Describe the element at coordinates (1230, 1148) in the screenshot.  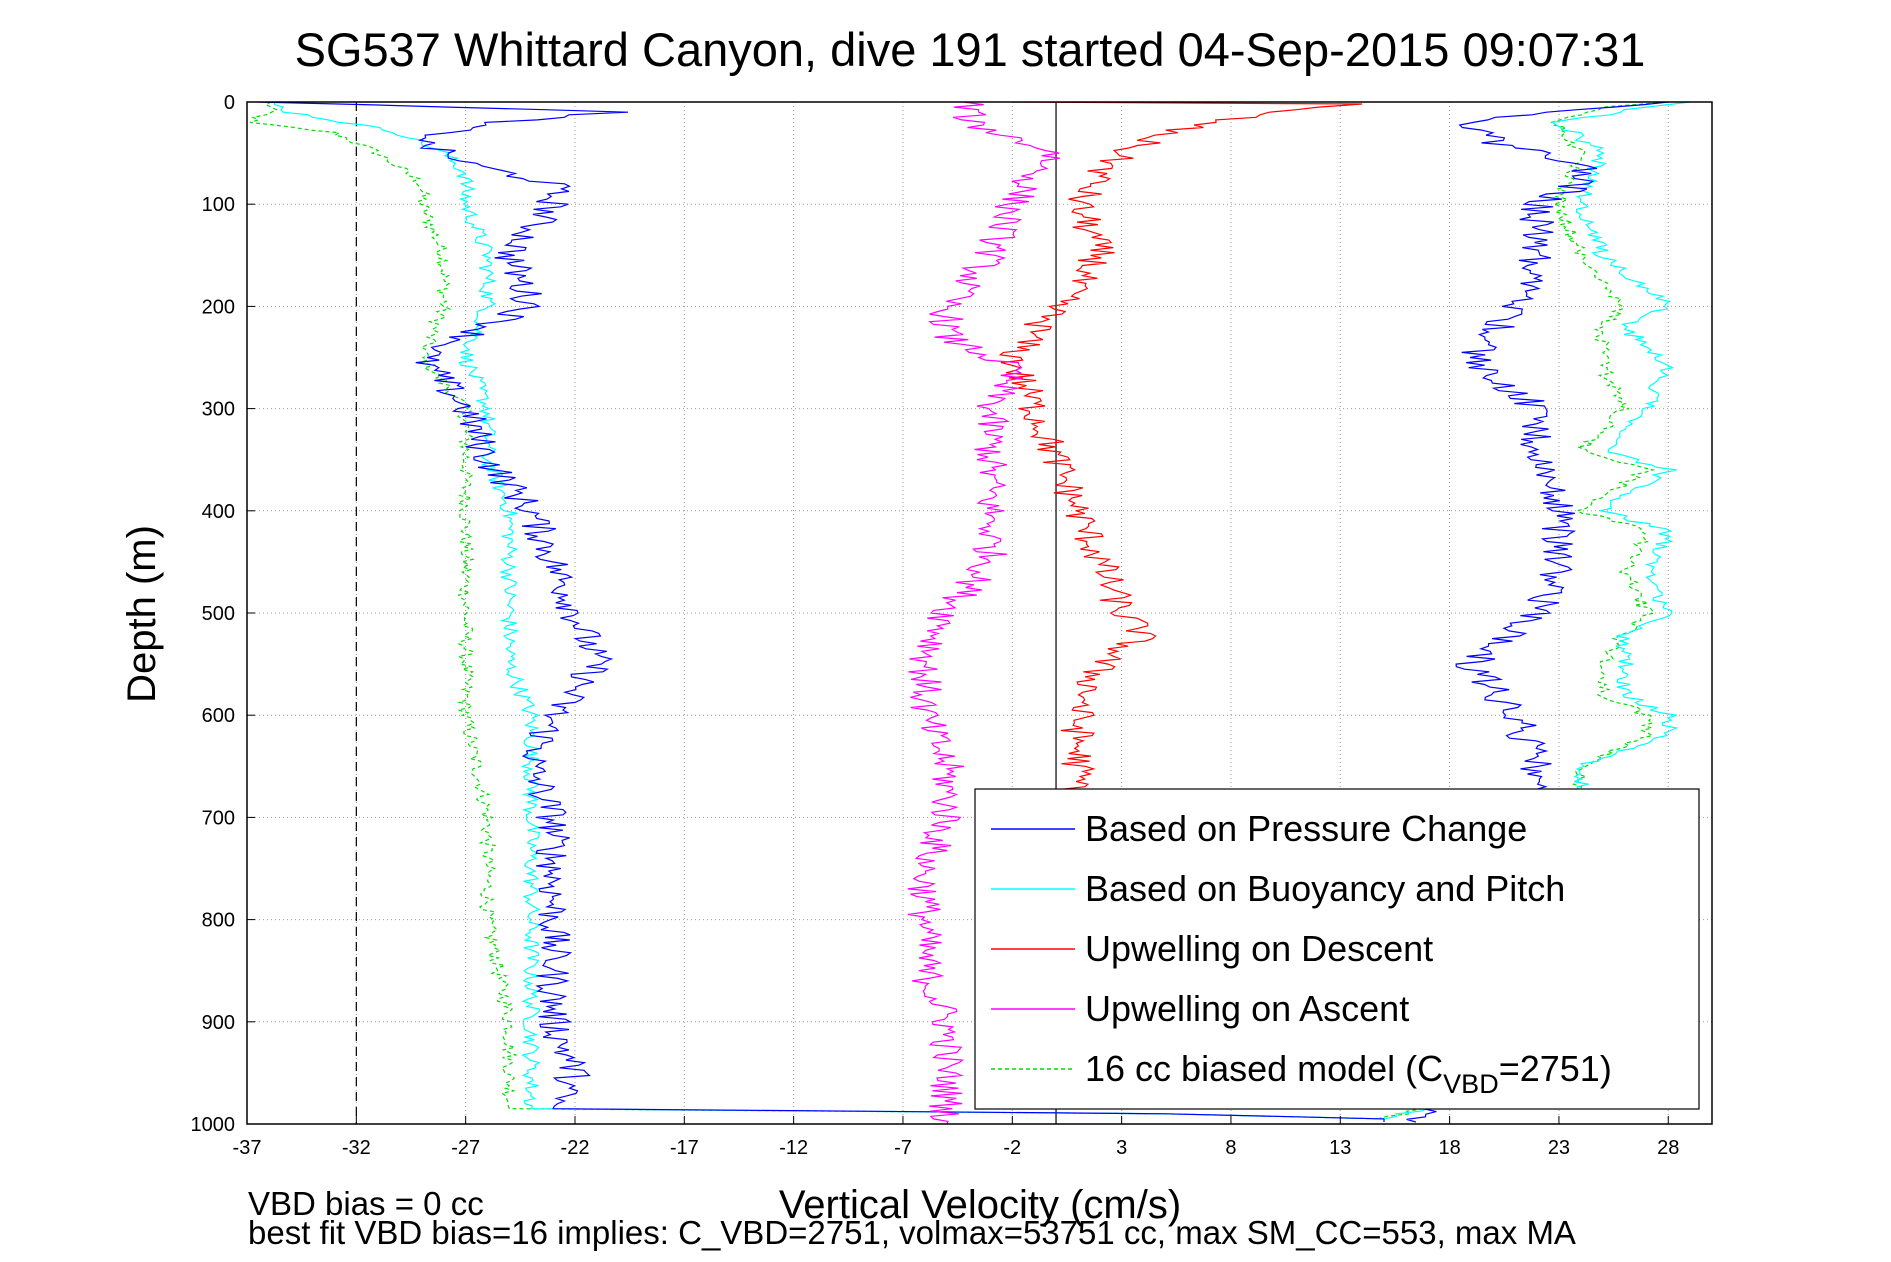
I see `x-tick-label: 8` at that location.